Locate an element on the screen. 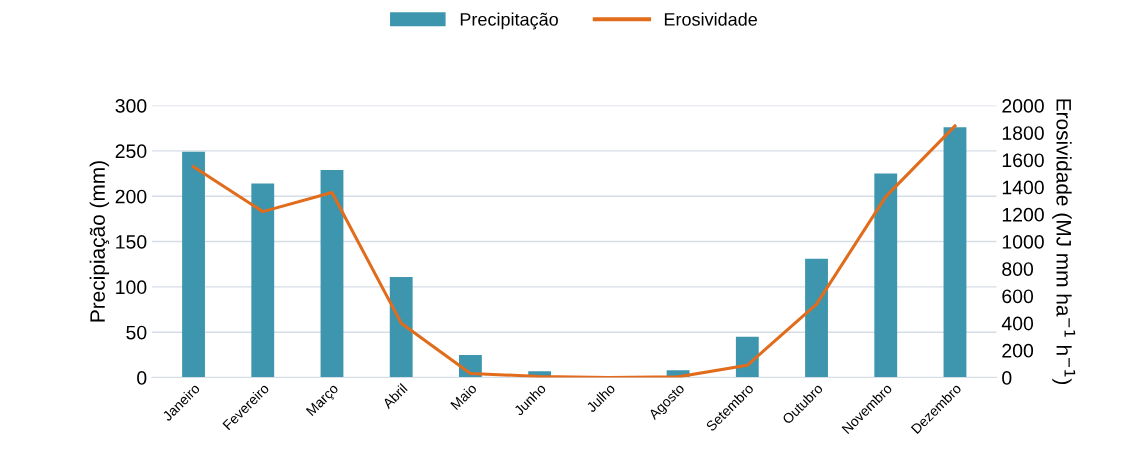 The height and width of the screenshot is (469, 1126). y-tick-label: 0 is located at coordinates (142, 378).